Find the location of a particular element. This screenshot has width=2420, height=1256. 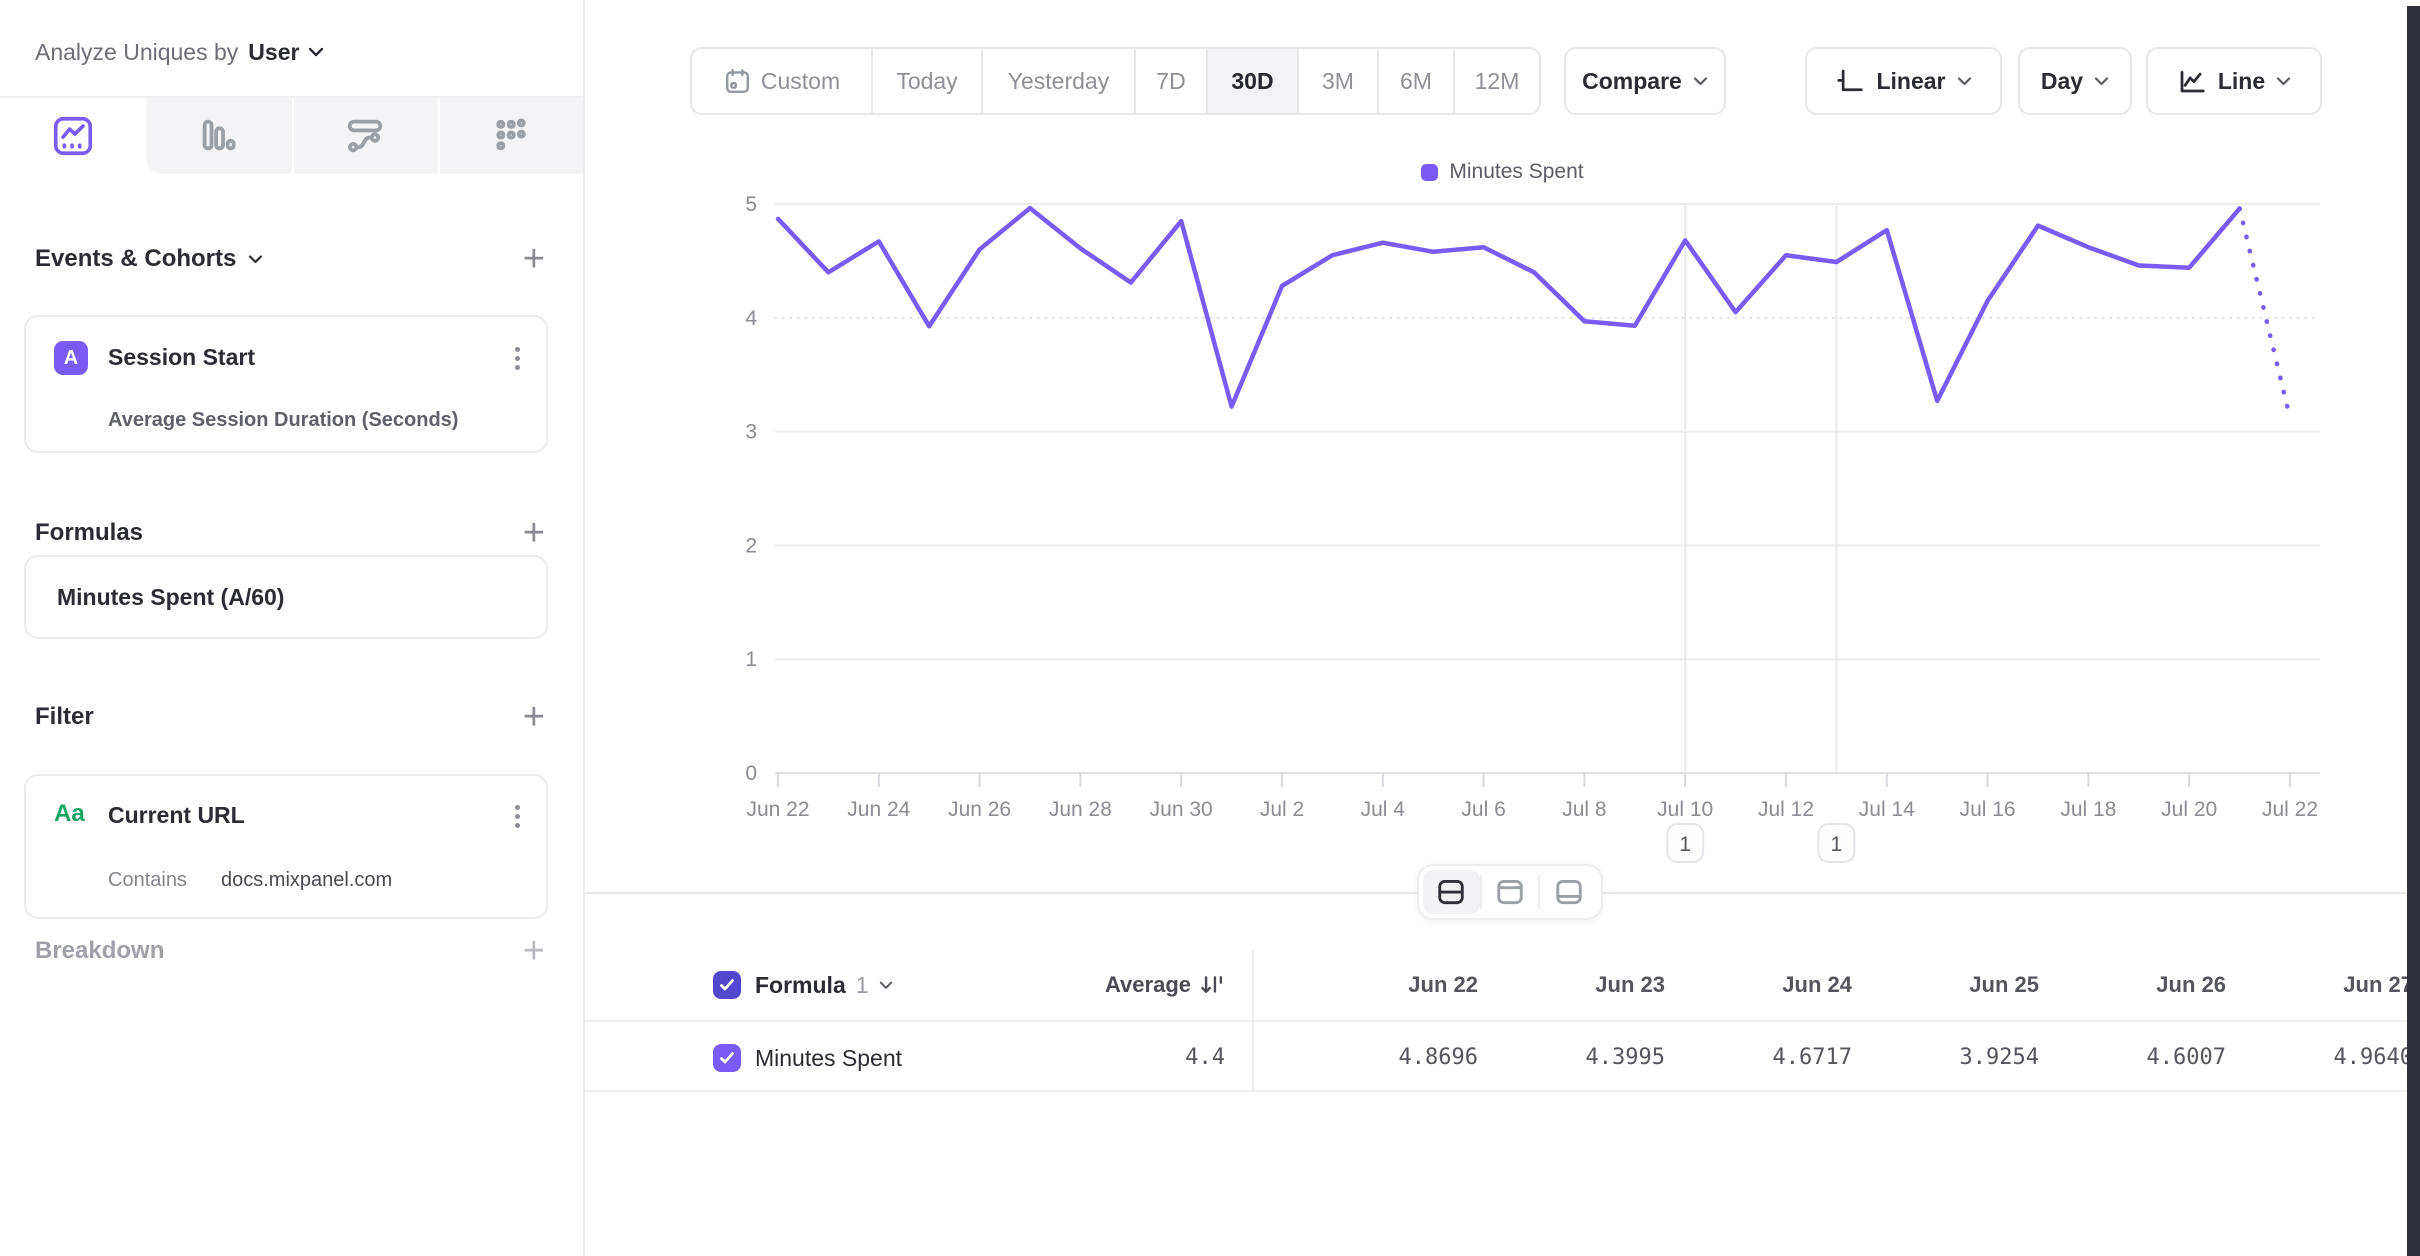

date-column-header: Jun 26 is located at coordinates (2191, 984).